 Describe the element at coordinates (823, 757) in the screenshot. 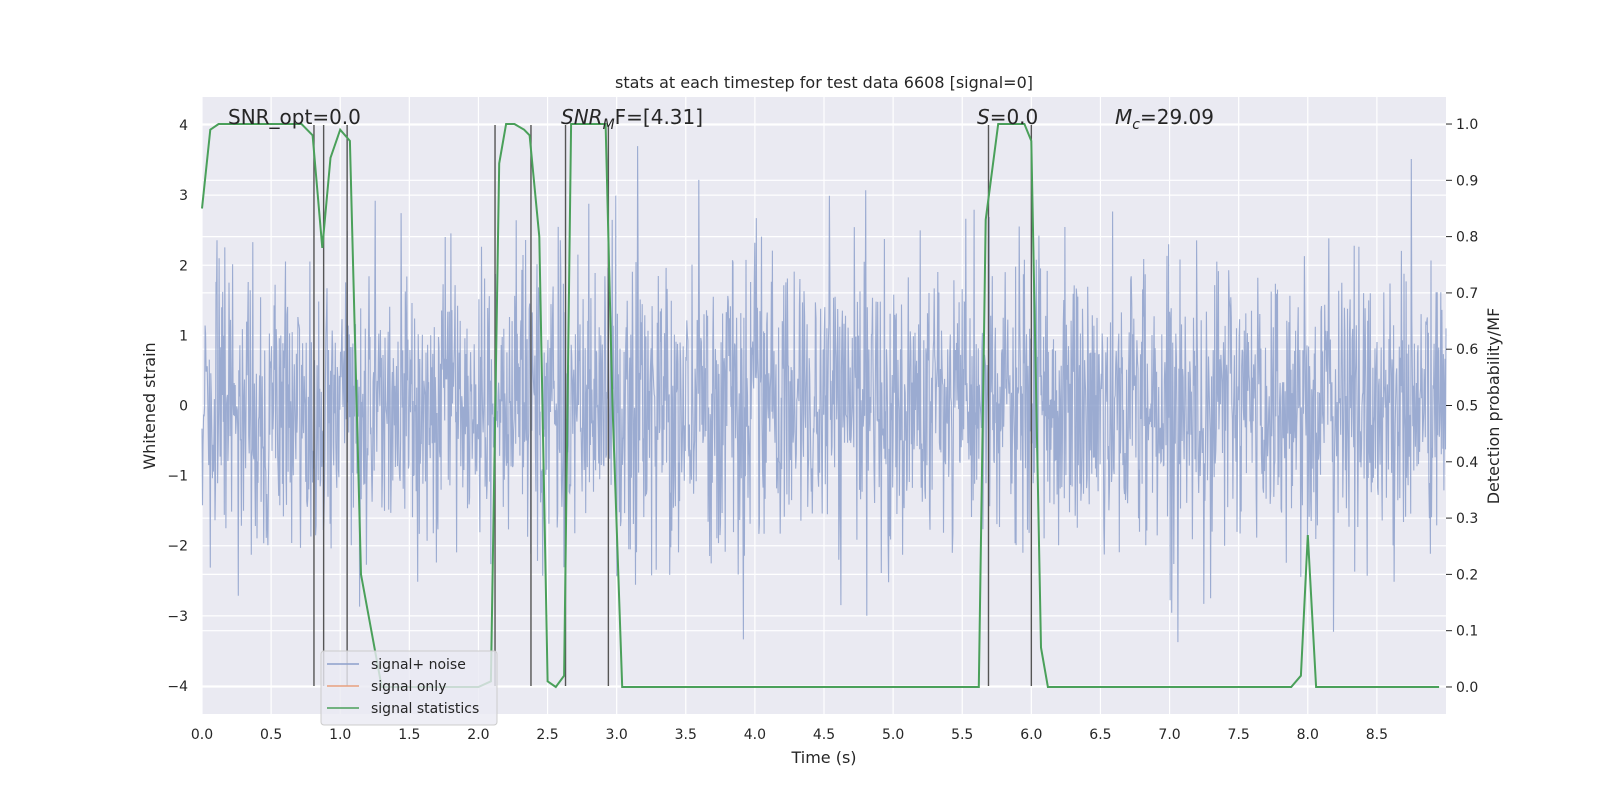

I see `x-axis-label: Time (s)` at that location.